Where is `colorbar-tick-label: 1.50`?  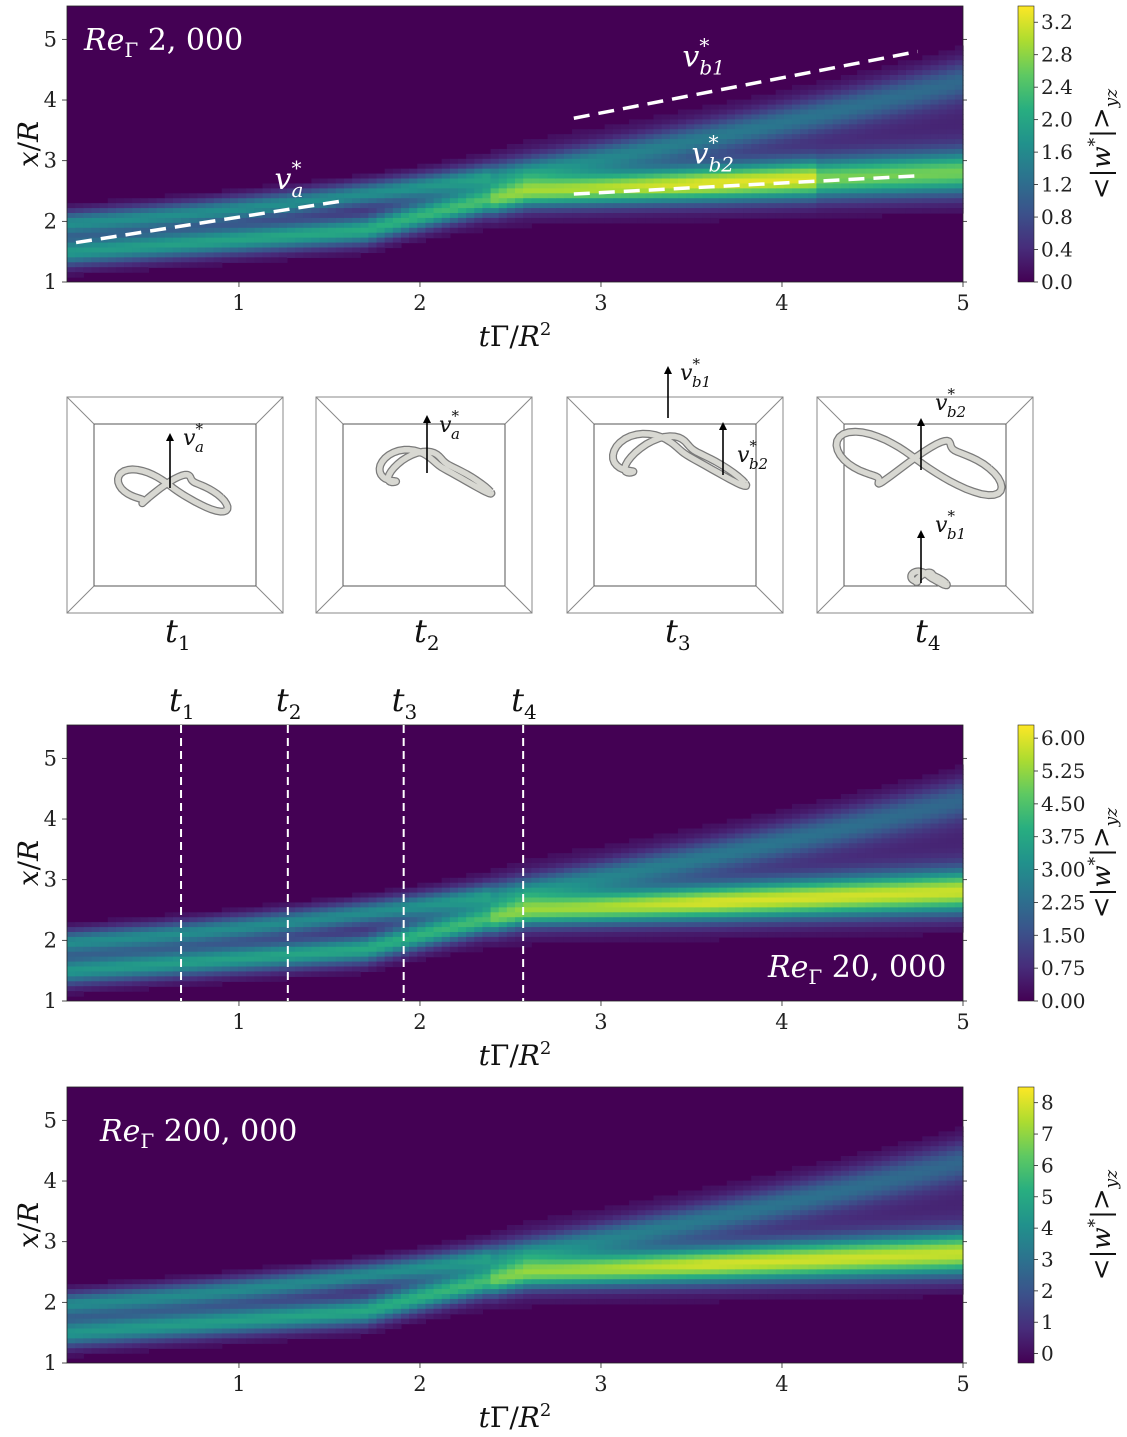
colorbar-tick-label: 1.50 is located at coordinates (1063, 935).